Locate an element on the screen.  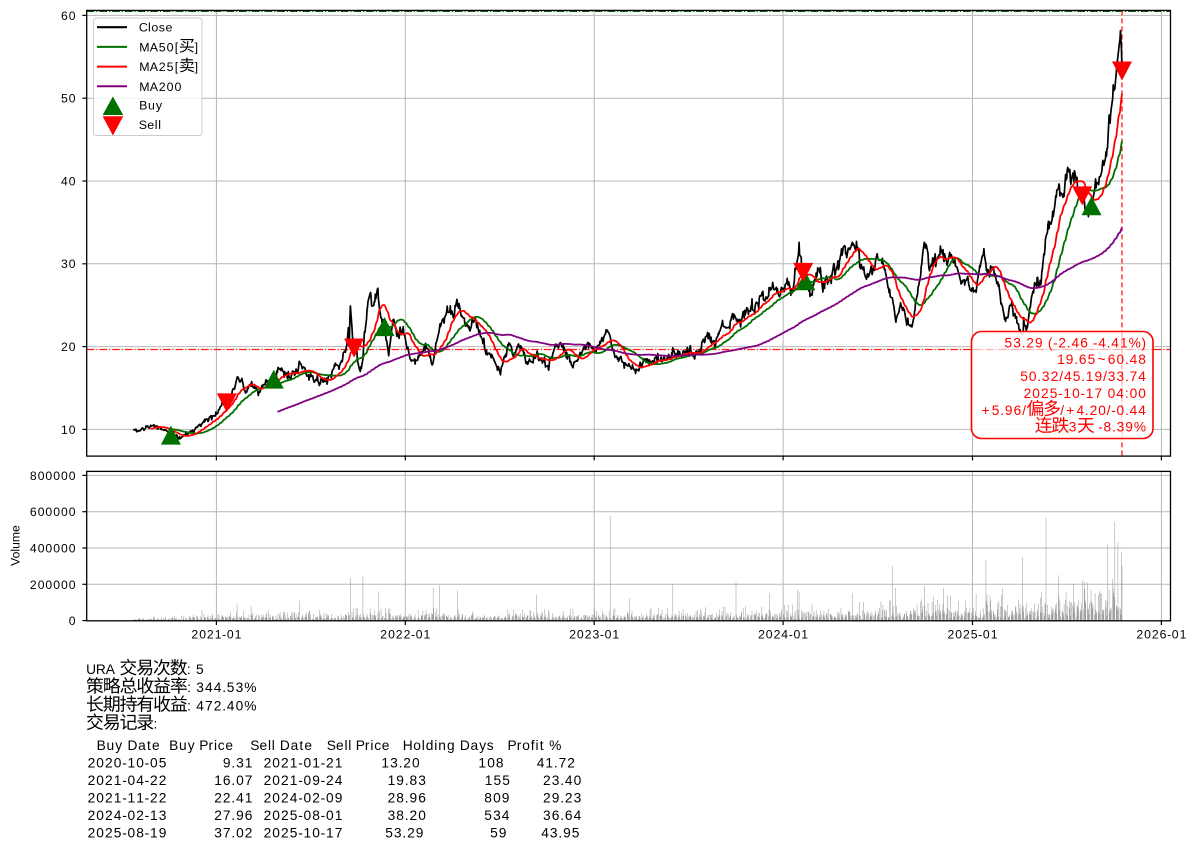
svg-text: 19.65~60.48 is located at coordinates (1101, 359).